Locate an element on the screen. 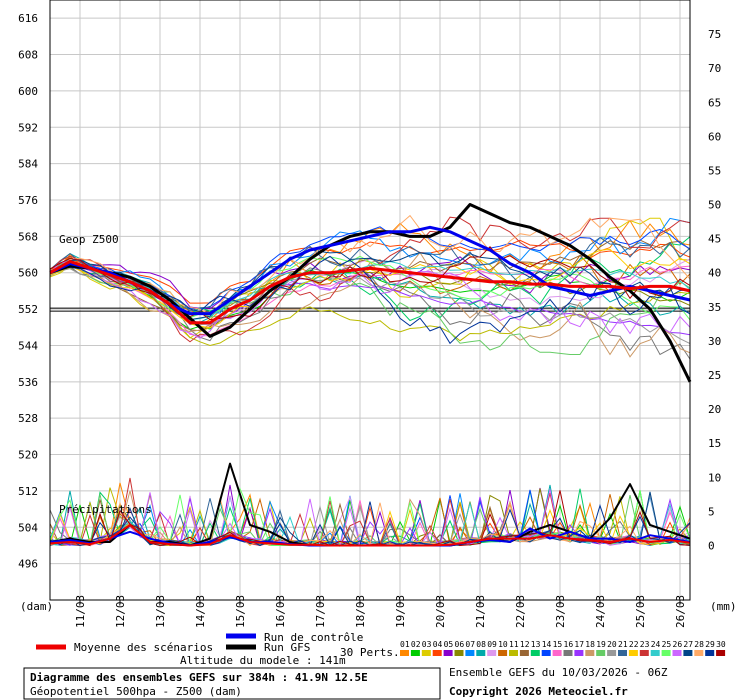 This screenshot has height=700, width=740. right-tick-label: 50 is located at coordinates (714, 205).